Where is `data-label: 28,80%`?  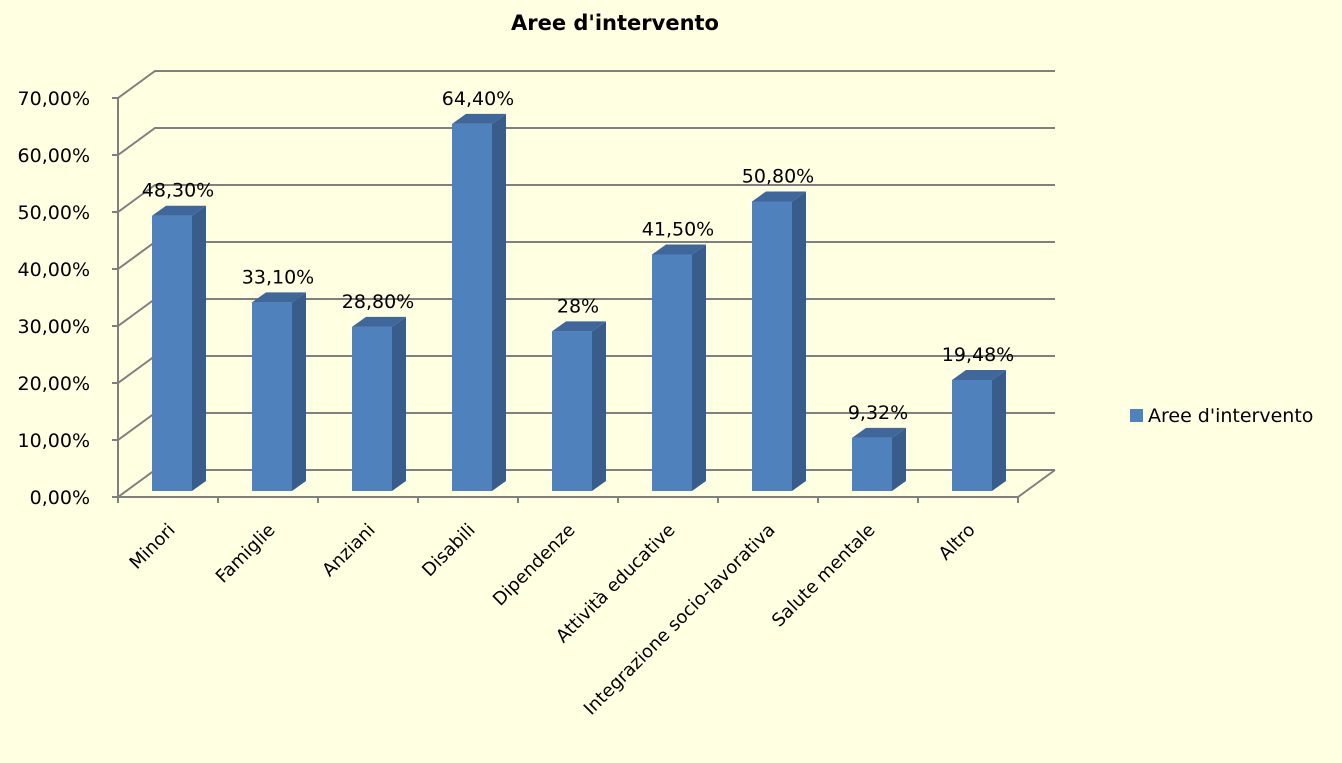 data-label: 28,80% is located at coordinates (378, 302).